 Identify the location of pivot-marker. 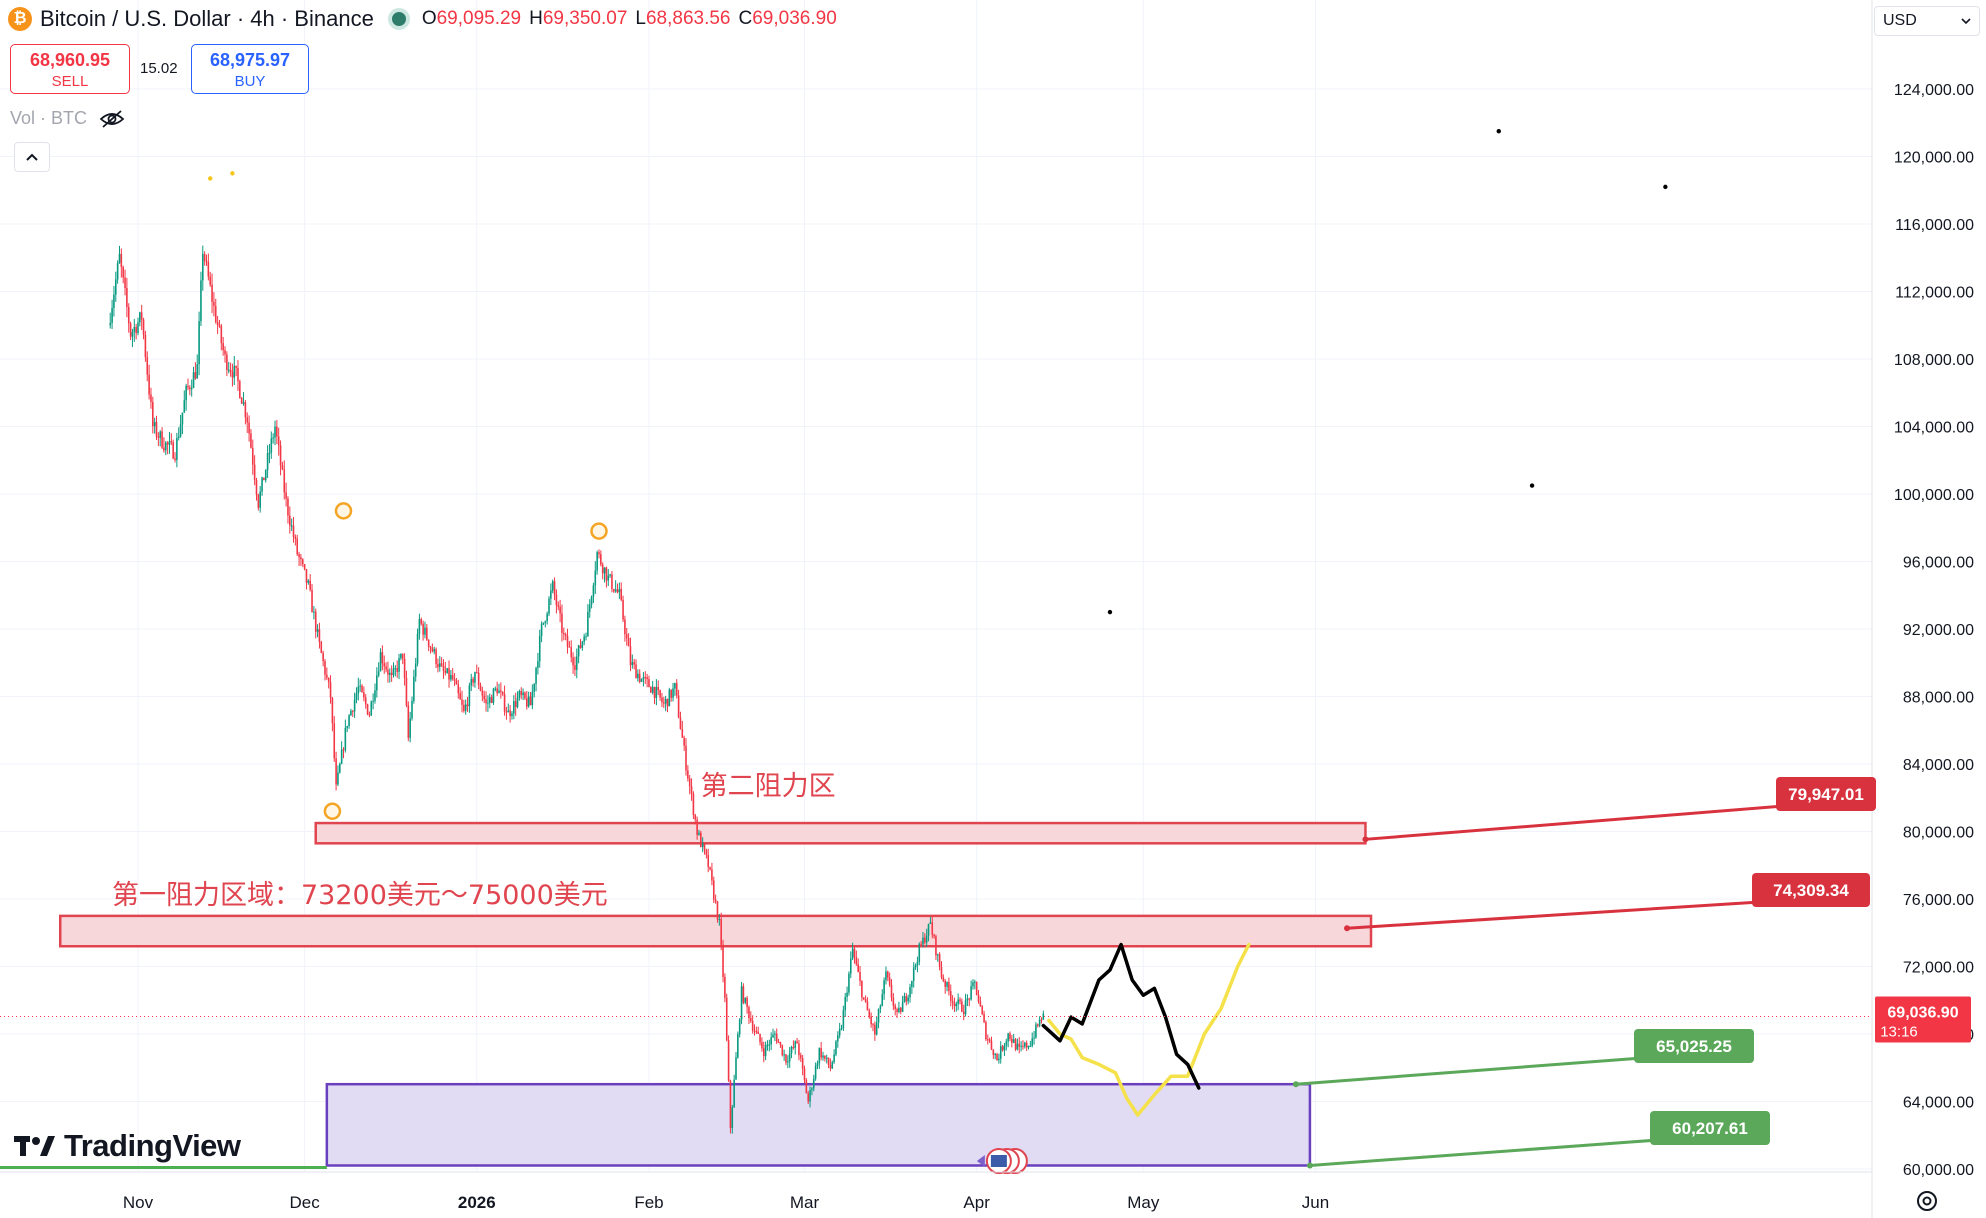
(343, 511).